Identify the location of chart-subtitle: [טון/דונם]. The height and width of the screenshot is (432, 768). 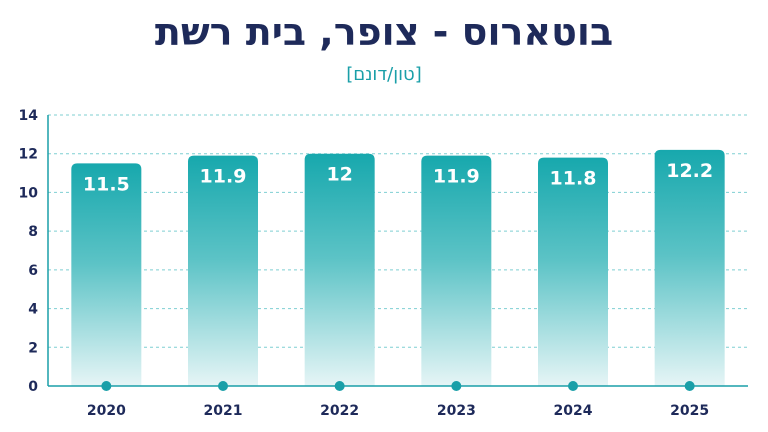
(384, 74).